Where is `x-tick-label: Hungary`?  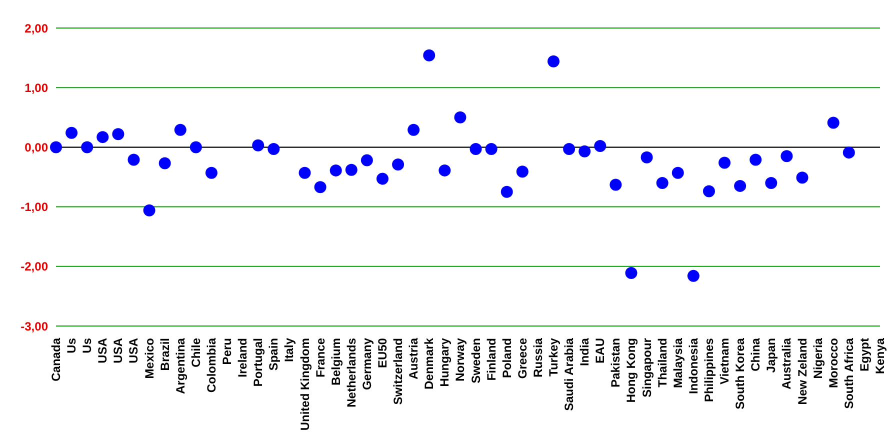 x-tick-label: Hungary is located at coordinates (445, 362).